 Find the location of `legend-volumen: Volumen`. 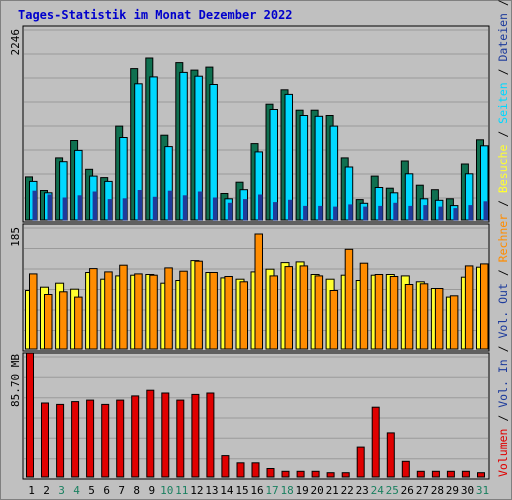

legend-volumen: Volumen is located at coordinates (503, 453).